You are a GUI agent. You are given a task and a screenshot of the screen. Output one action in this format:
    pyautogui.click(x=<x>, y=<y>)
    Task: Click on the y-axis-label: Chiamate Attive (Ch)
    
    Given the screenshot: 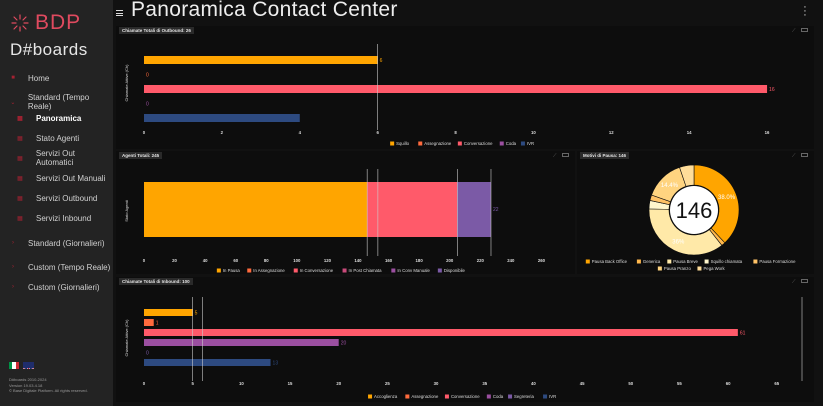 What is the action you would take?
    pyautogui.click(x=126, y=338)
    